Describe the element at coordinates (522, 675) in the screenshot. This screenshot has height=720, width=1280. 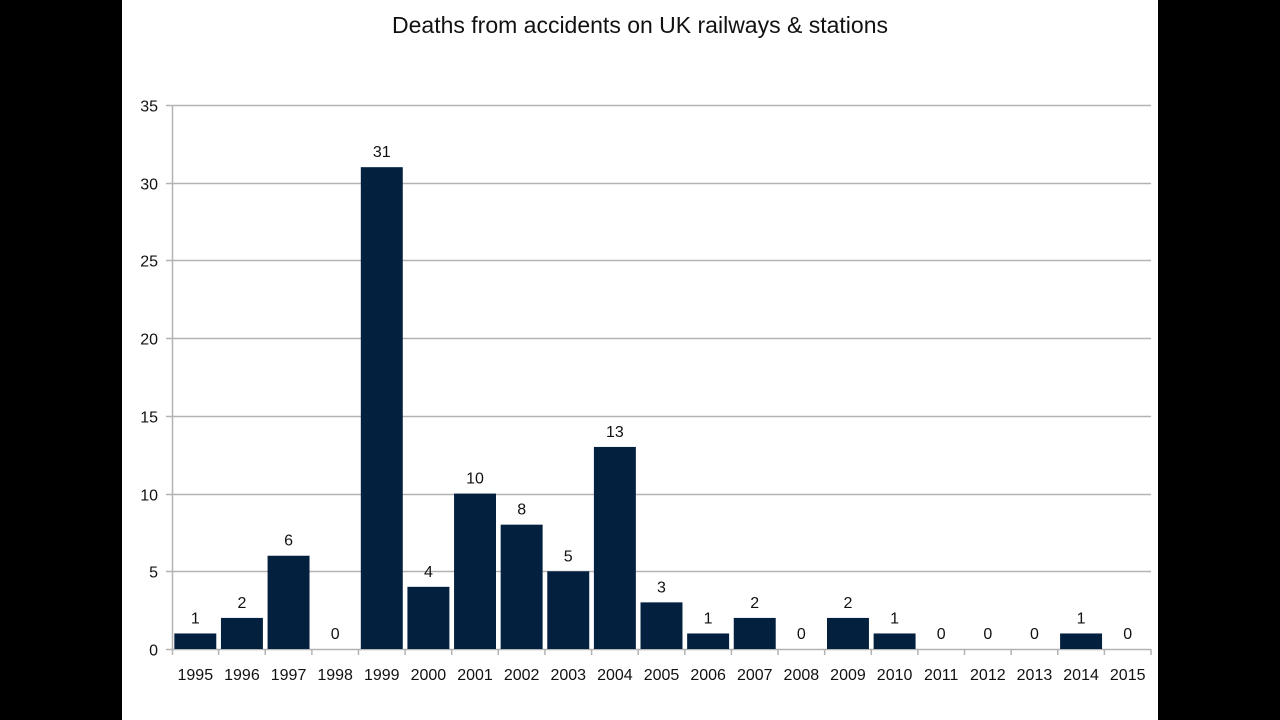
I see `x-tick-label: 2002` at that location.